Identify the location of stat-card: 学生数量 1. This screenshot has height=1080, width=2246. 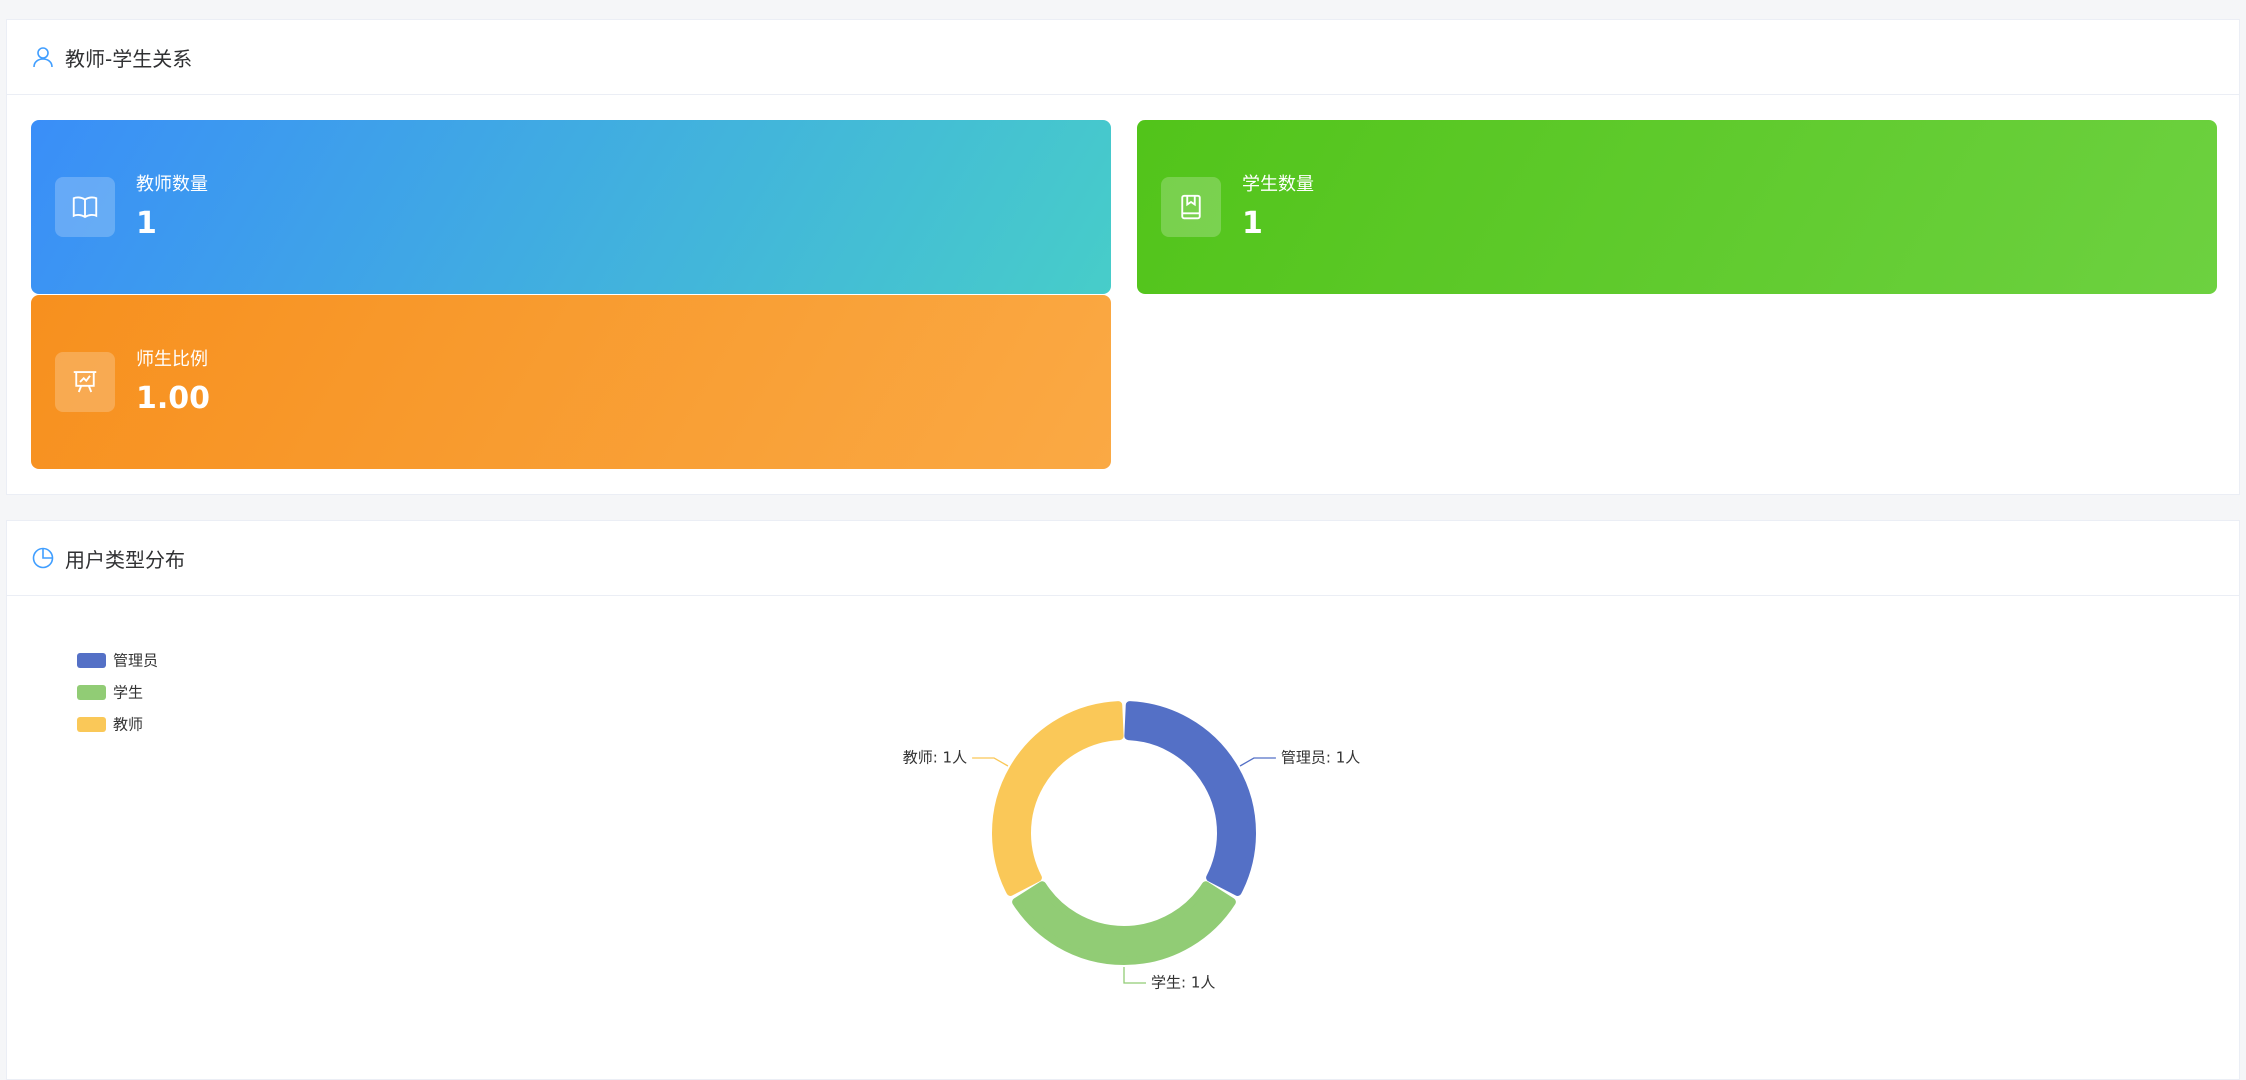
(1677, 207).